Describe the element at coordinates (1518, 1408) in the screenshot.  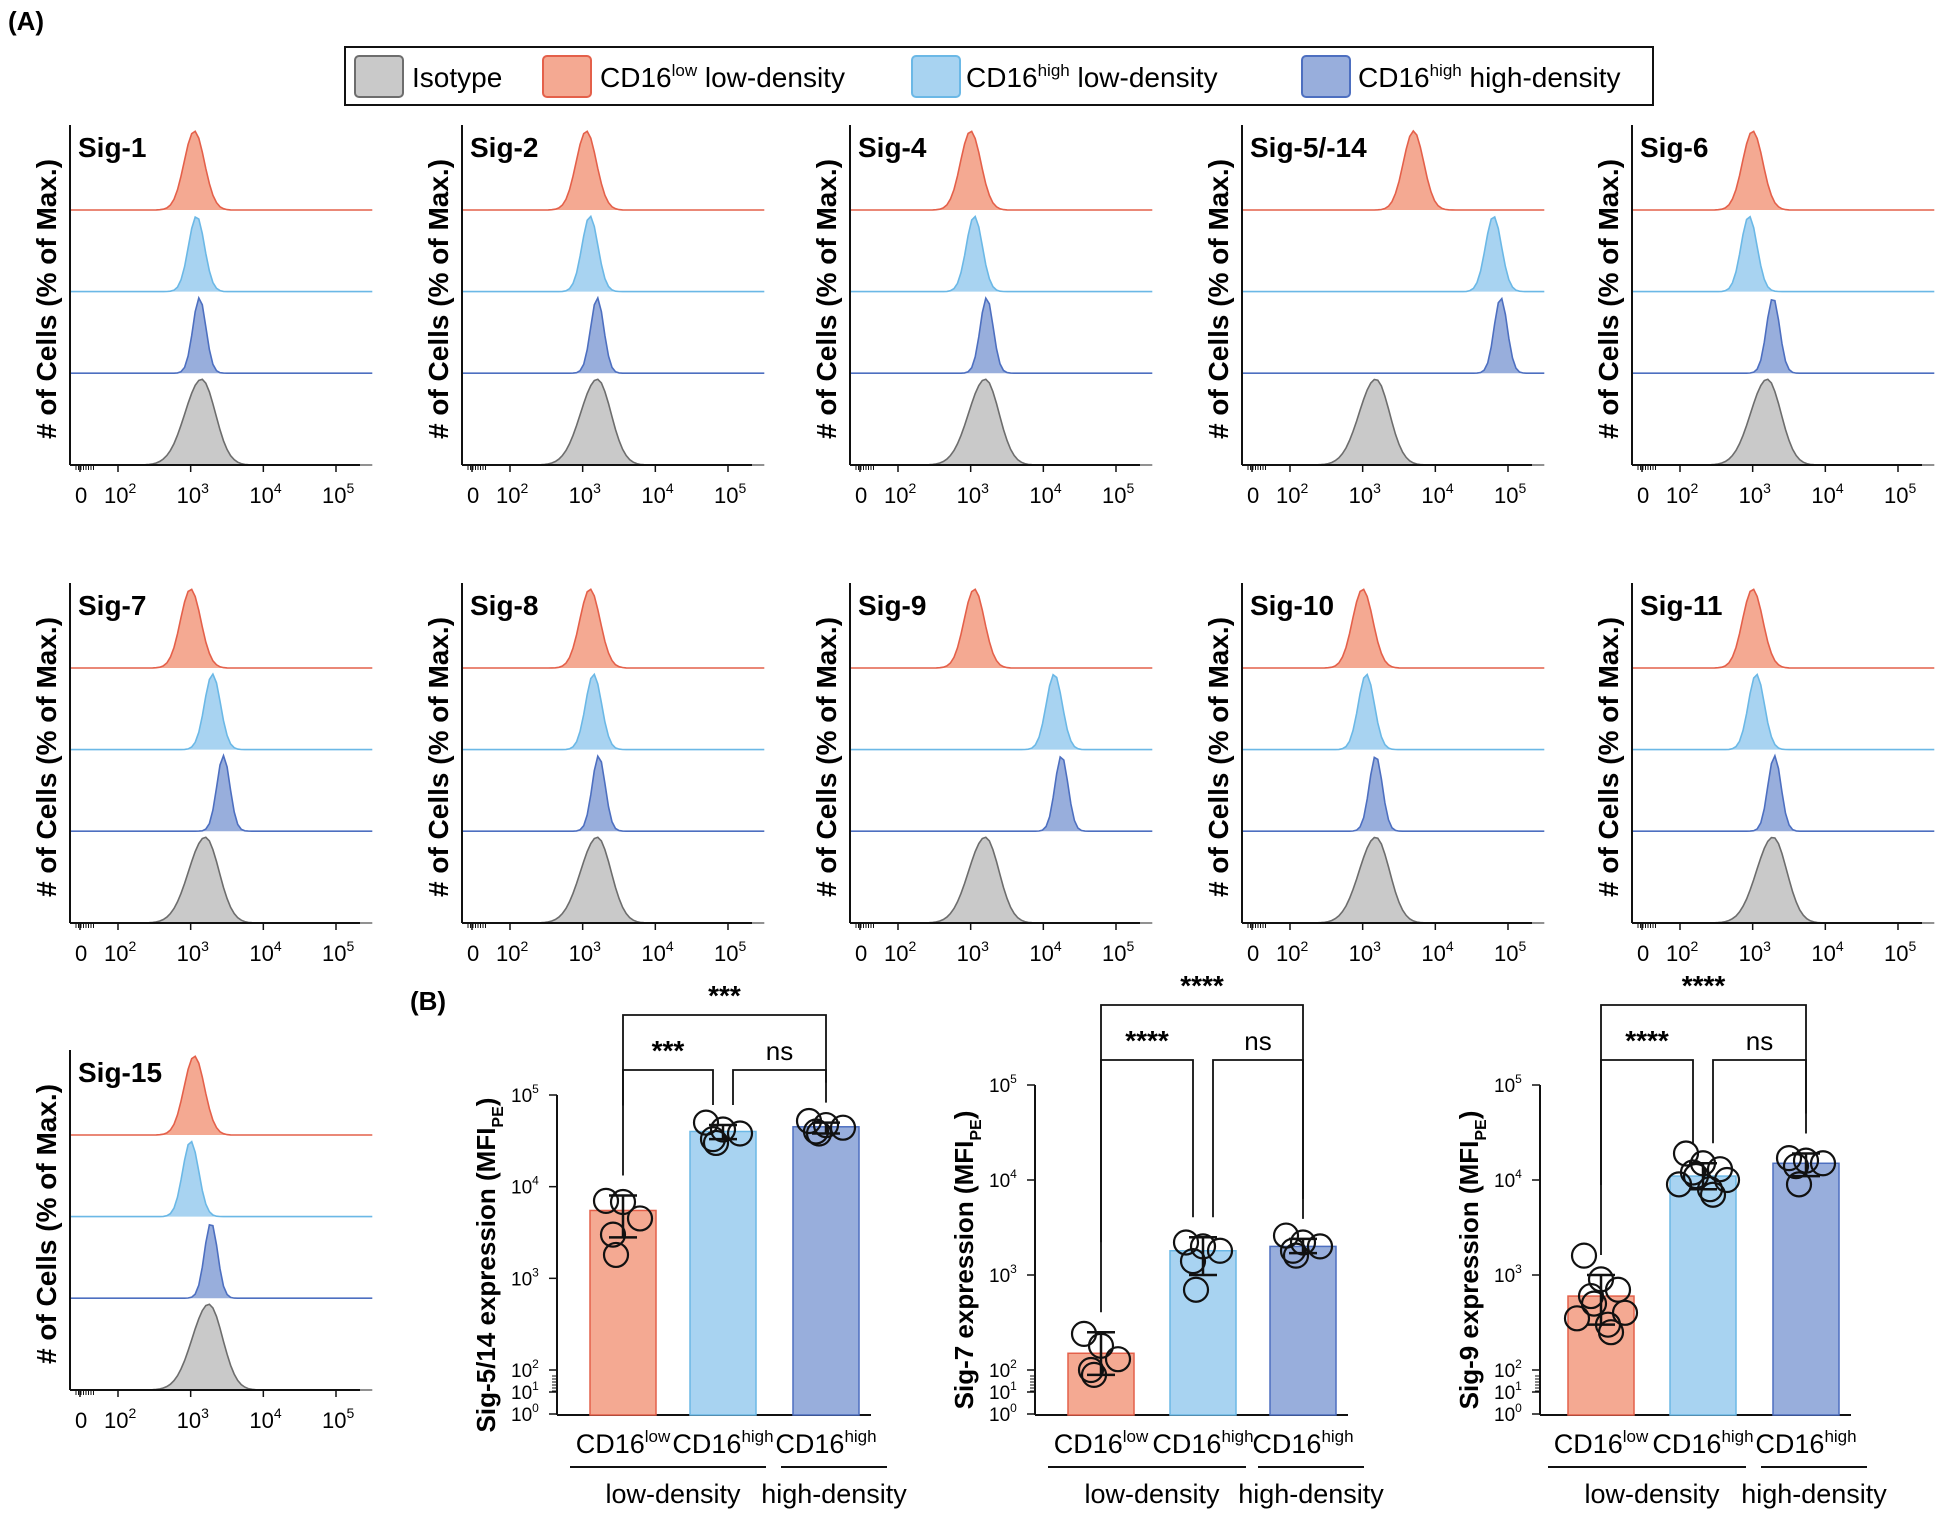
I see `tick-exp: 0` at that location.